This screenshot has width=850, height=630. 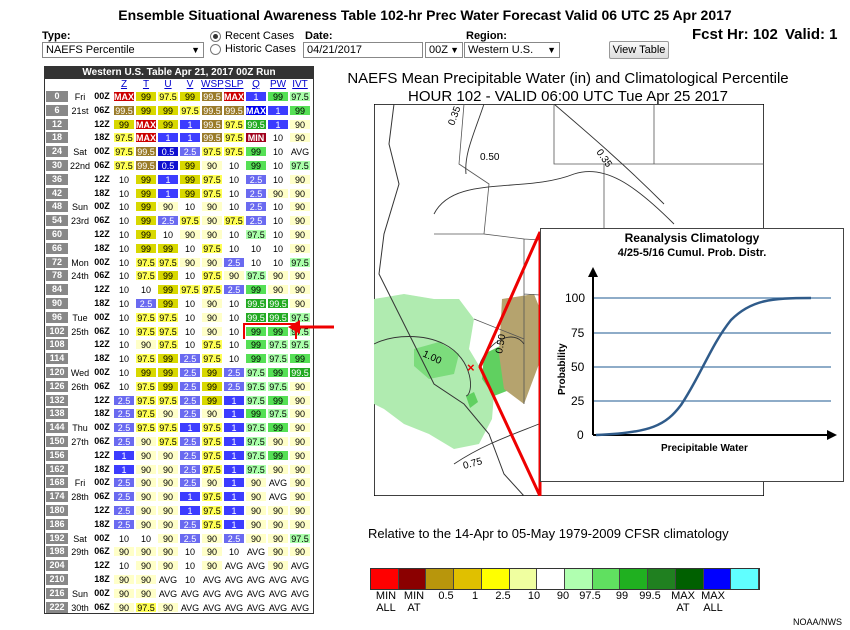 What do you see at coordinates (212, 84) in the screenshot?
I see `variable-header-wsp: WSP` at bounding box center [212, 84].